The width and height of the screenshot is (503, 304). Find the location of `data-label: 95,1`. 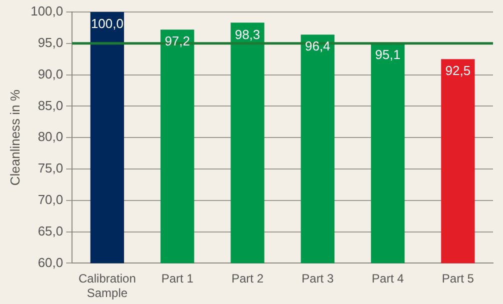

data-label: 95,1 is located at coordinates (387, 54).